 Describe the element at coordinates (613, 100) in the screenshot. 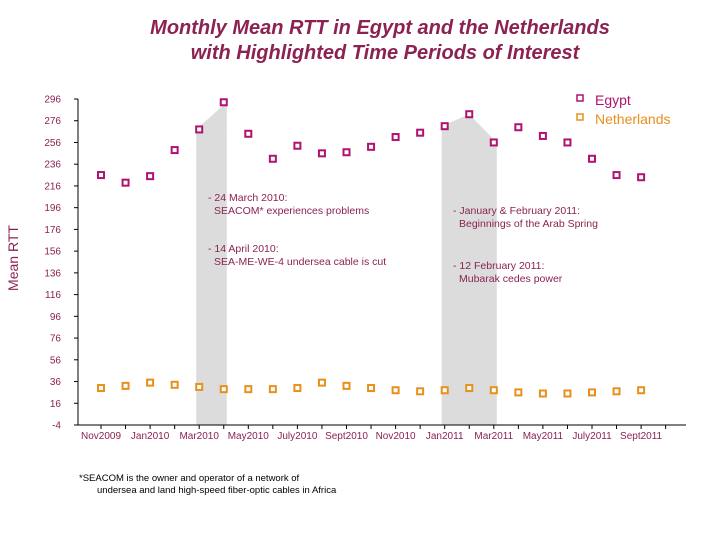

I see `legend-label-egypt: Egypt` at that location.